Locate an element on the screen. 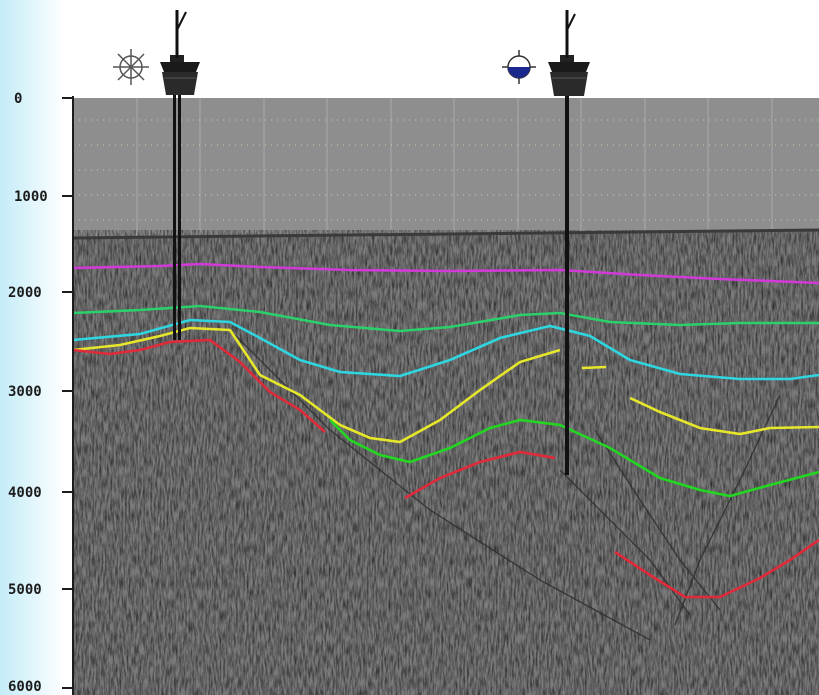 This screenshot has height=695, width=819. horizon-cyan is located at coordinates (445, 349).